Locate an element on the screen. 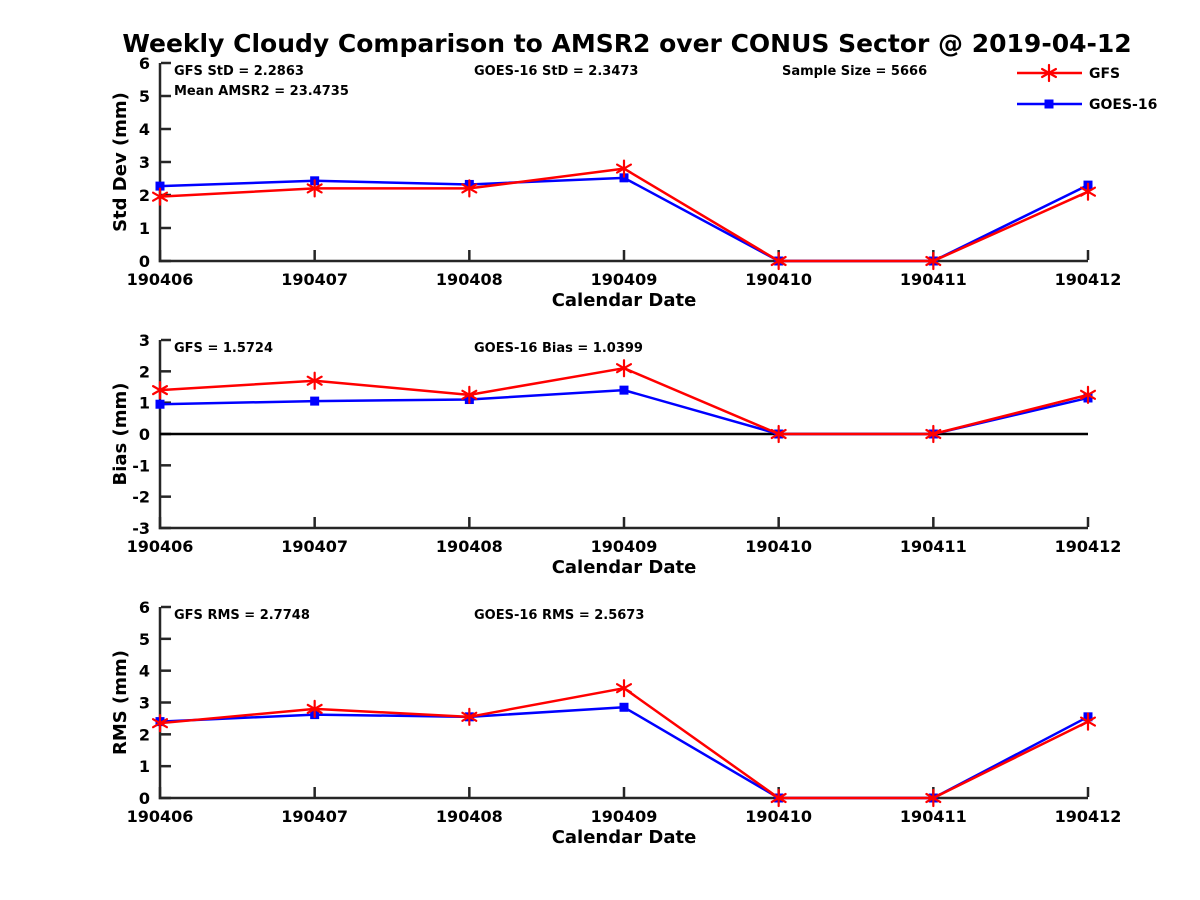 The width and height of the screenshot is (1200, 900). annotation: Mean AMSR2 = 23.4735 is located at coordinates (261, 91).